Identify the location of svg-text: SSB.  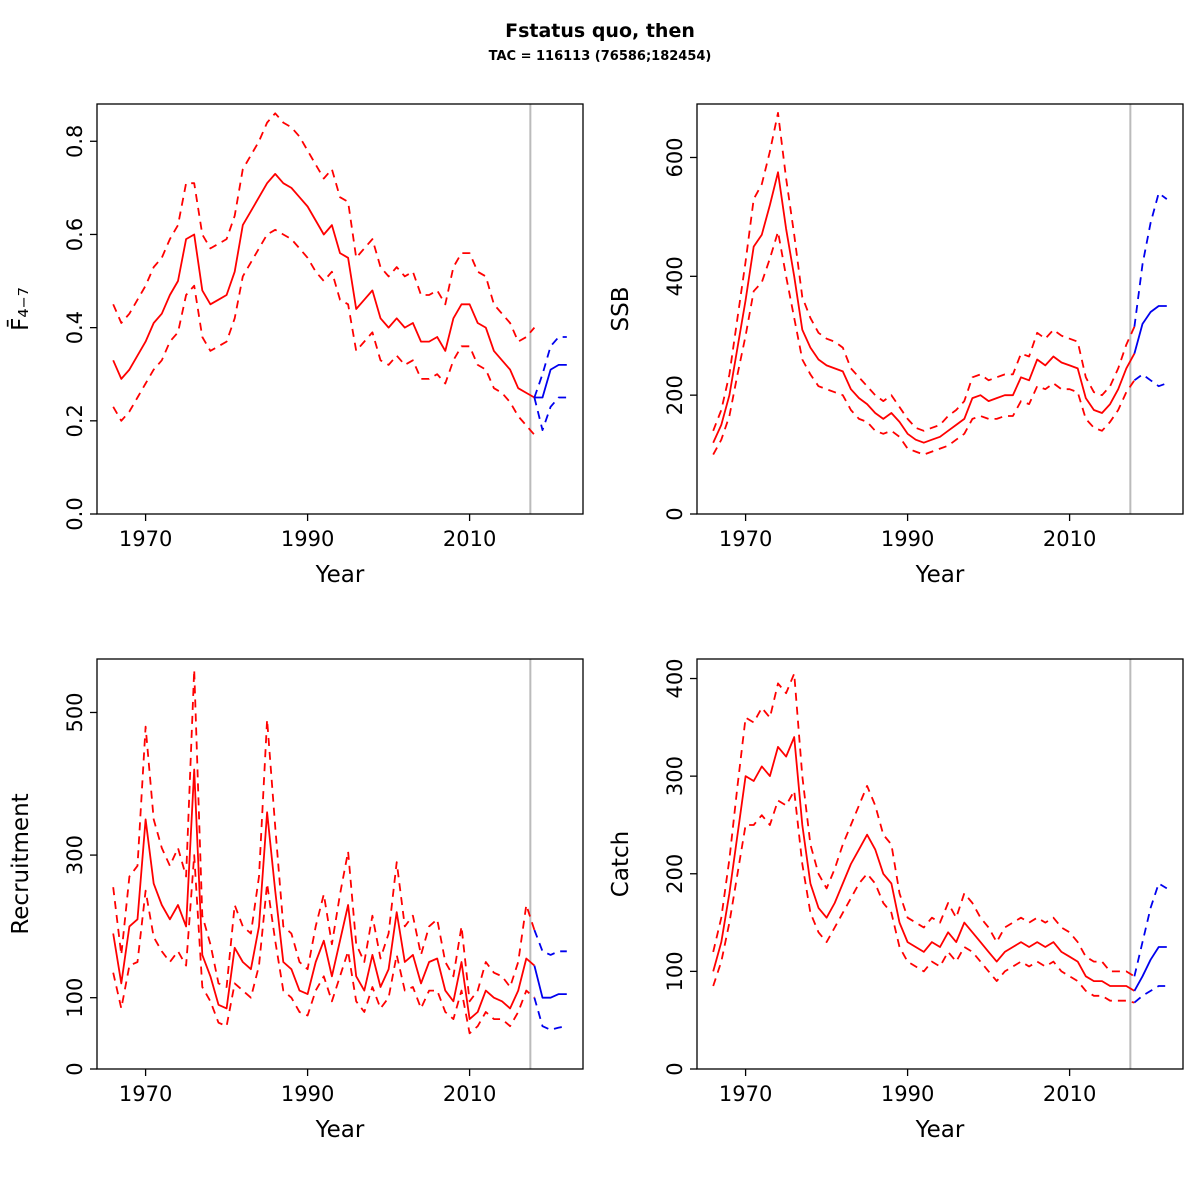
(621, 309).